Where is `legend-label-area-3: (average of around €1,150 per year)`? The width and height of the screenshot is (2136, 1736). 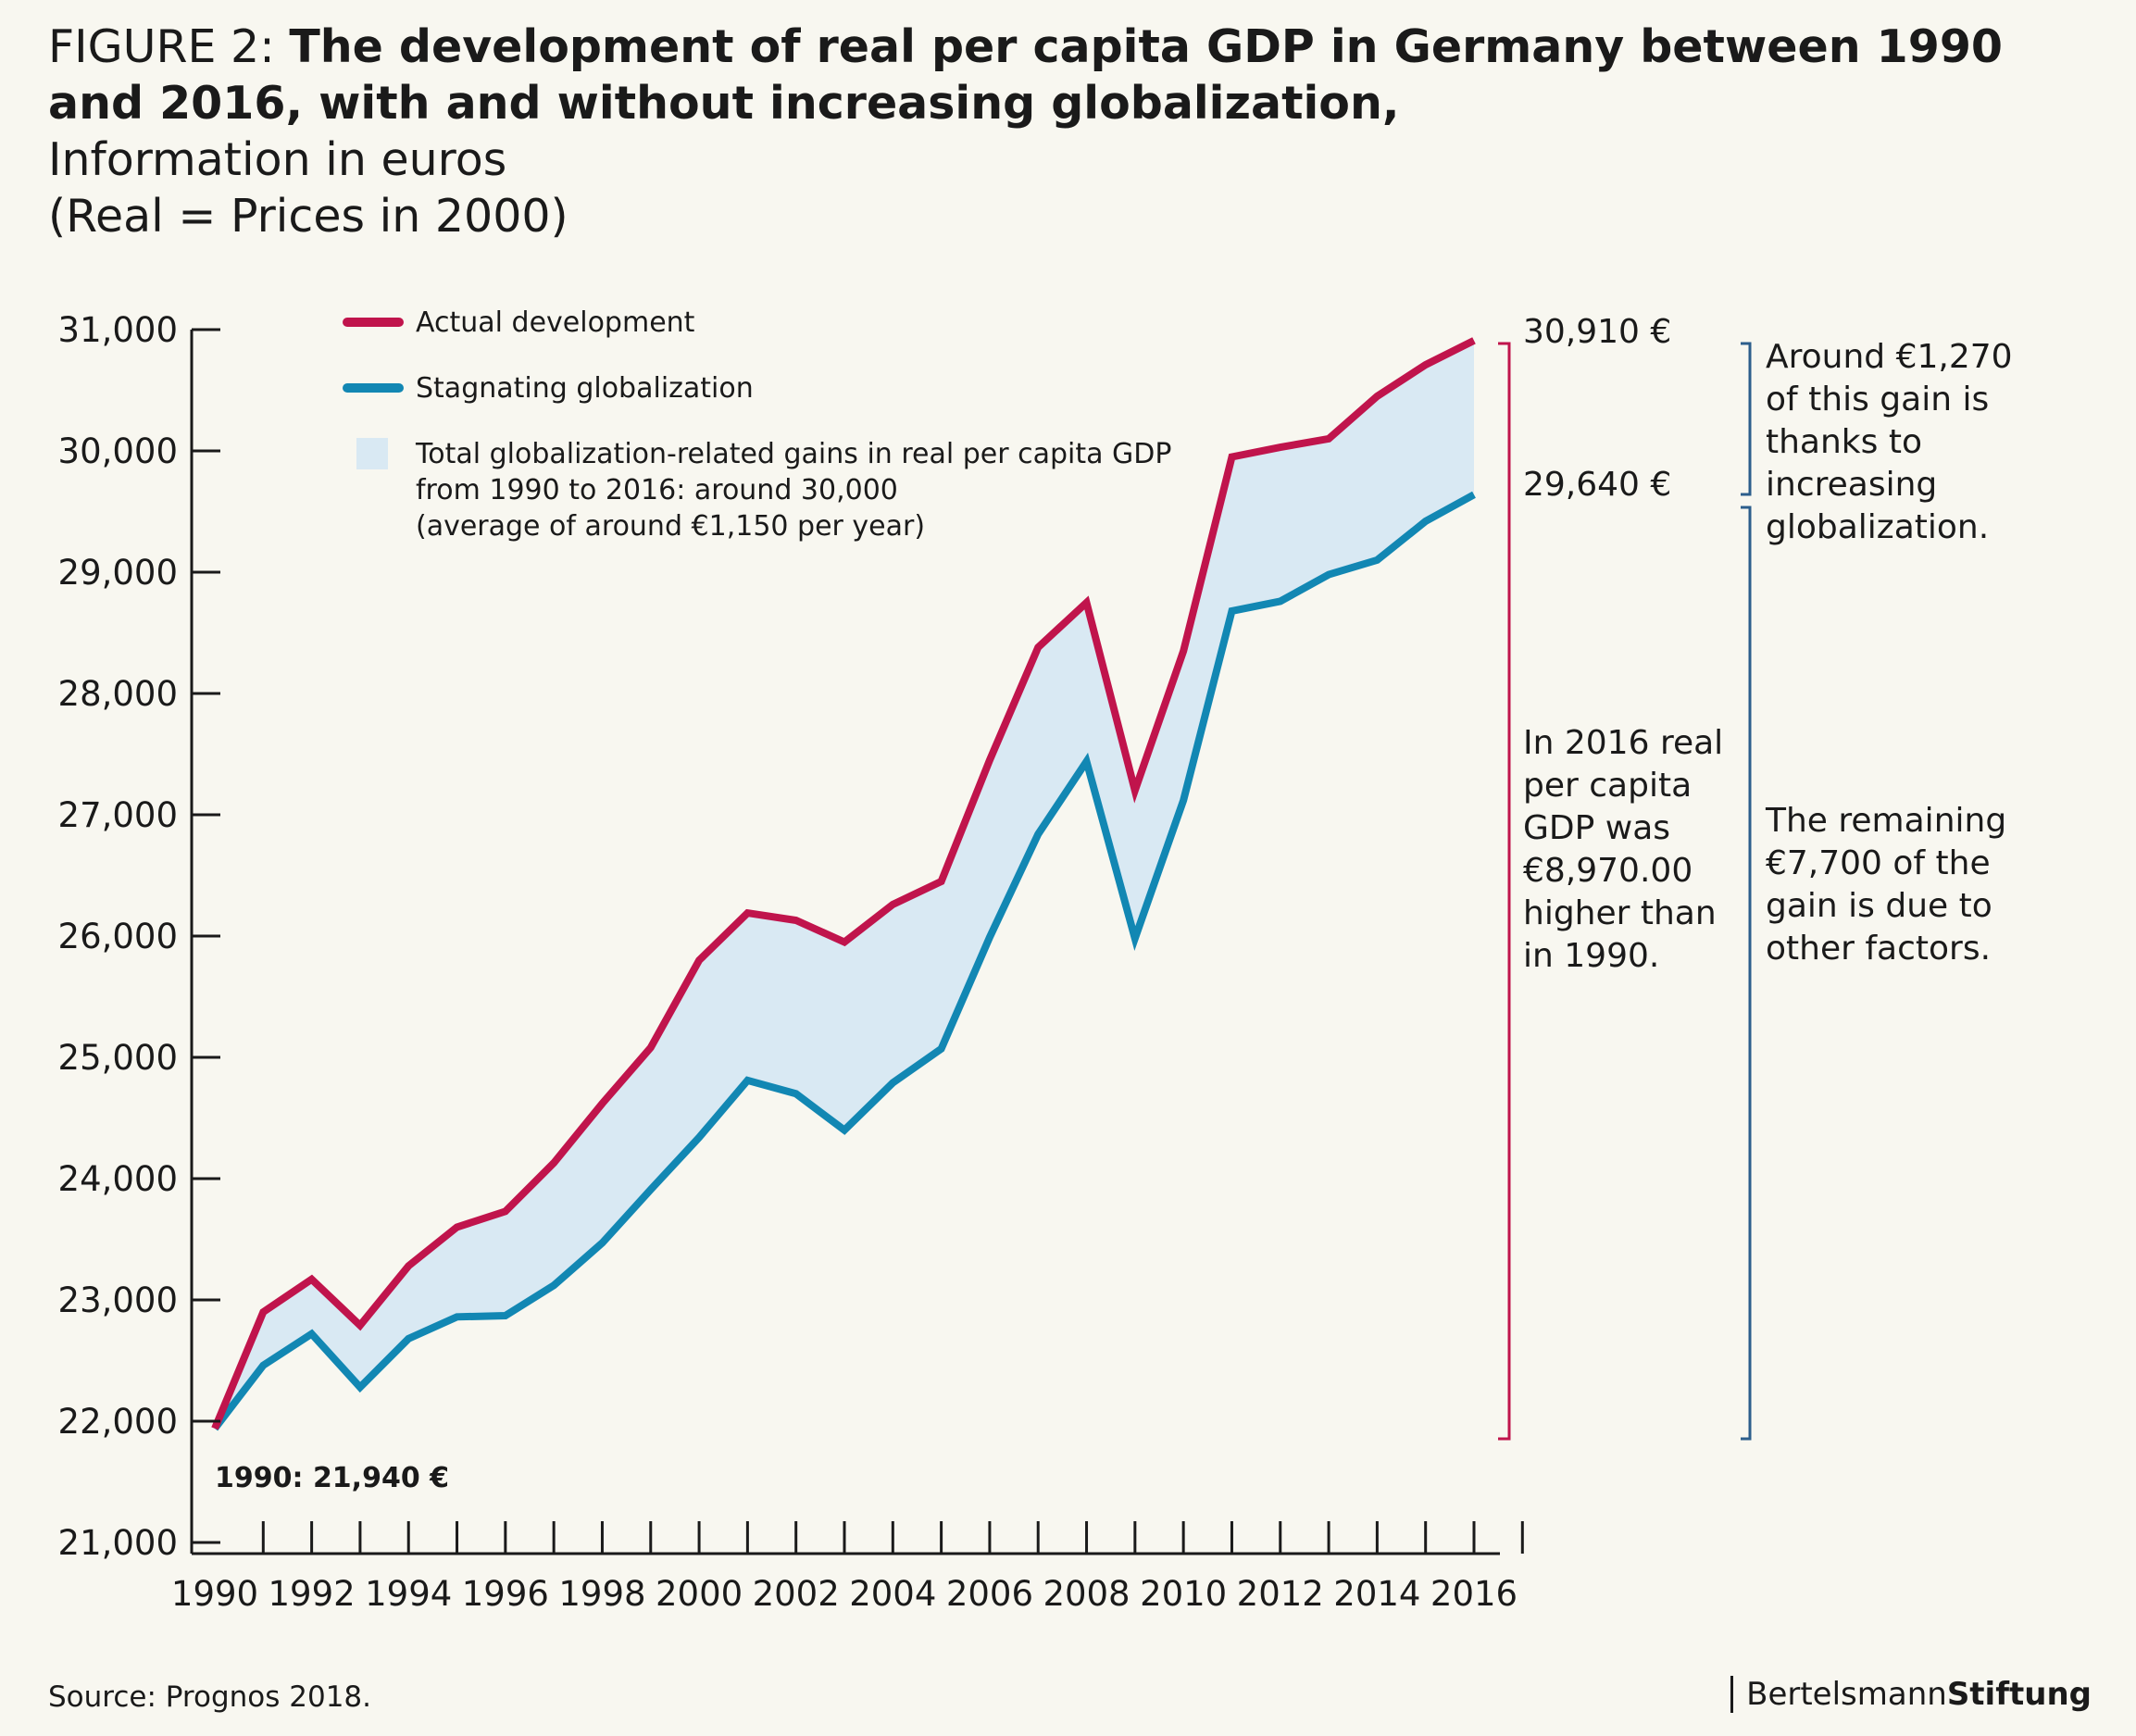
legend-label-area-3: (average of around €1,150 per year) is located at coordinates (670, 526).